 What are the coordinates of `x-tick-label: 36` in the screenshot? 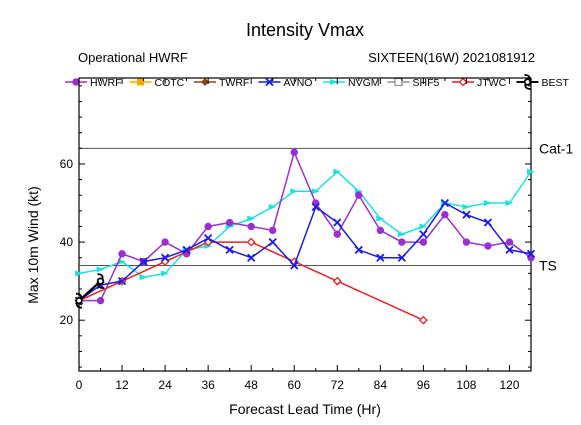 It's located at (208, 385).